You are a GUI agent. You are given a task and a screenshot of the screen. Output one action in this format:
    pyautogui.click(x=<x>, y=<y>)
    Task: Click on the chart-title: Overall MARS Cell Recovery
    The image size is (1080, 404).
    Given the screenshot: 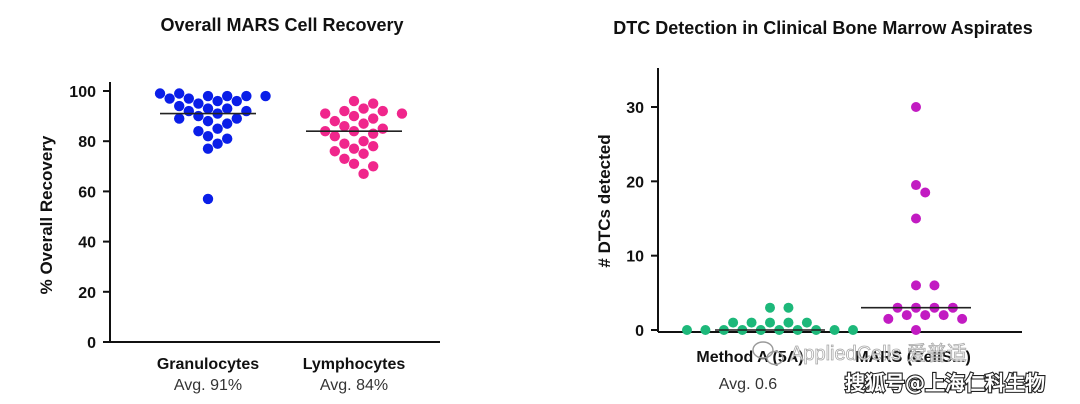 What is the action you would take?
    pyautogui.click(x=281, y=25)
    